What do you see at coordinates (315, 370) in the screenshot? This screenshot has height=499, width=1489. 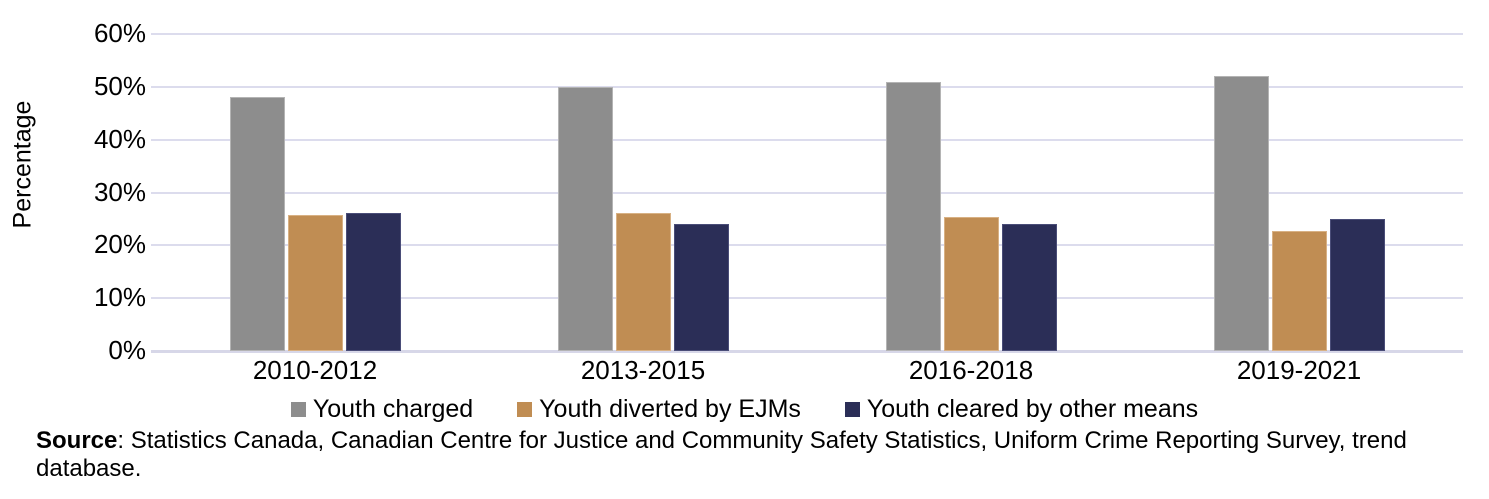 I see `x-tick-label: 2010-2012` at bounding box center [315, 370].